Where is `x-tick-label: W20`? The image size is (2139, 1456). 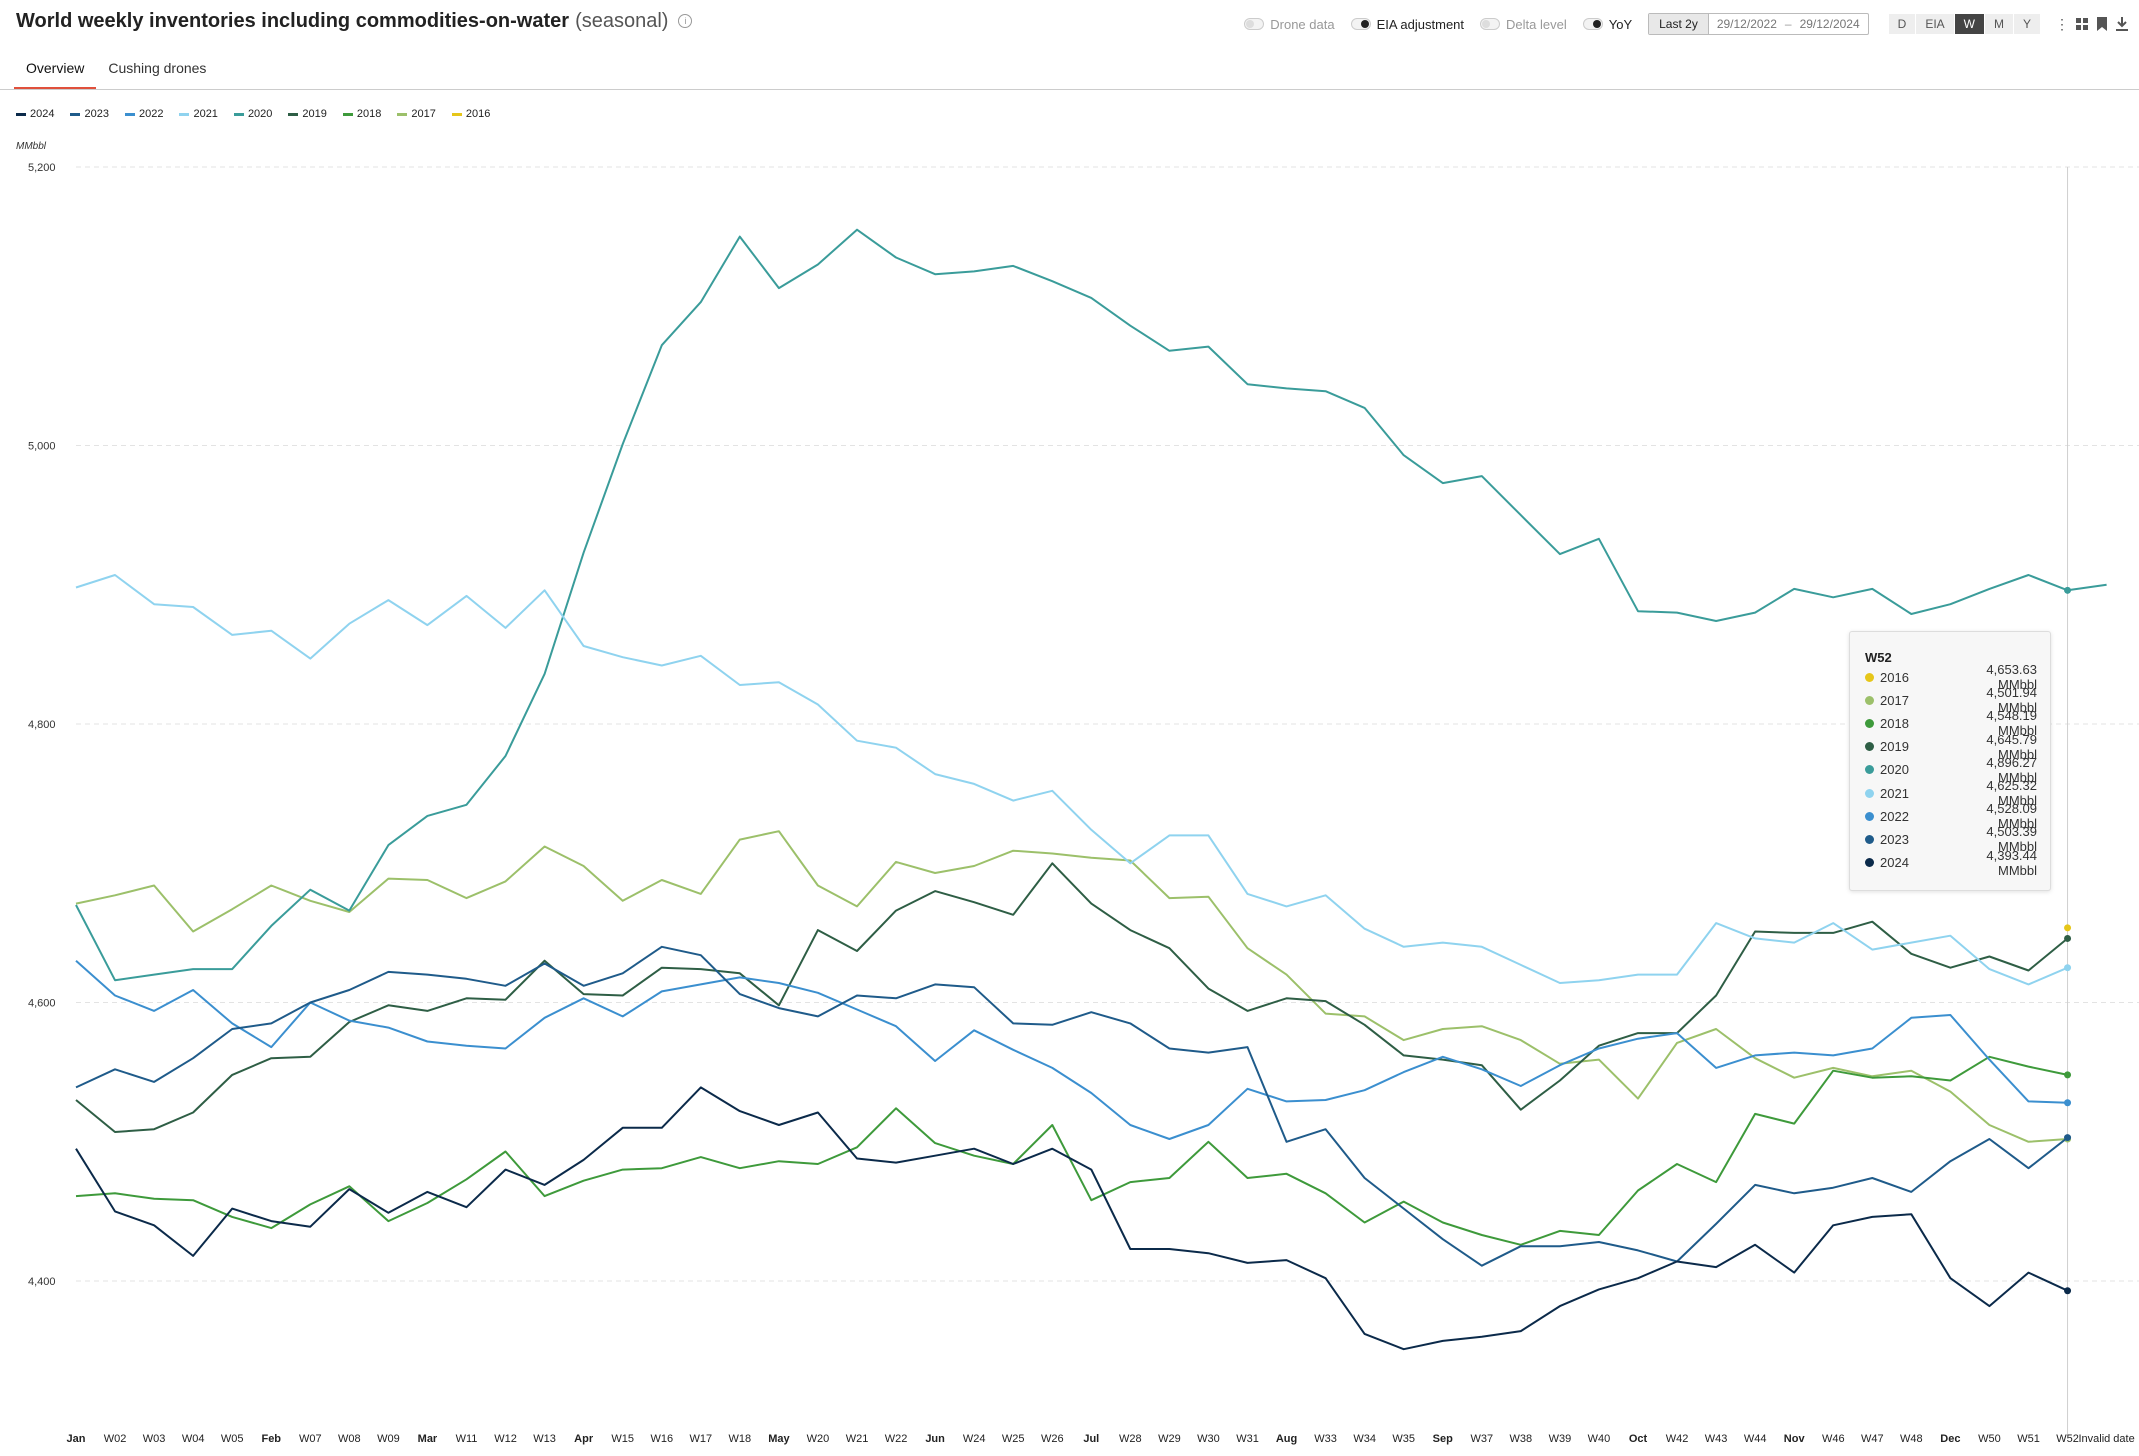
x-tick-label: W20 is located at coordinates (818, 1439).